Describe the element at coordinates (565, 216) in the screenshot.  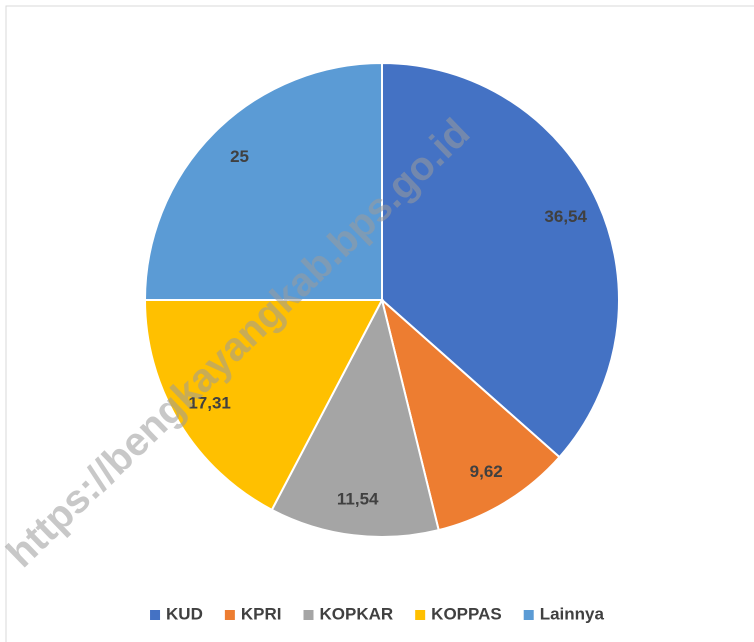
I see `data-label: 36,54` at that location.